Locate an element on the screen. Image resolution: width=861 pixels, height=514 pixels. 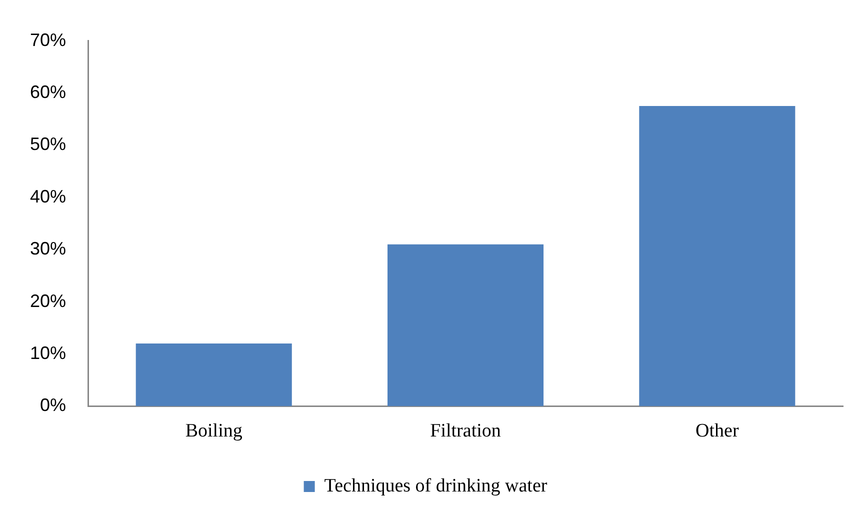
x-tick-label: Other is located at coordinates (718, 431).